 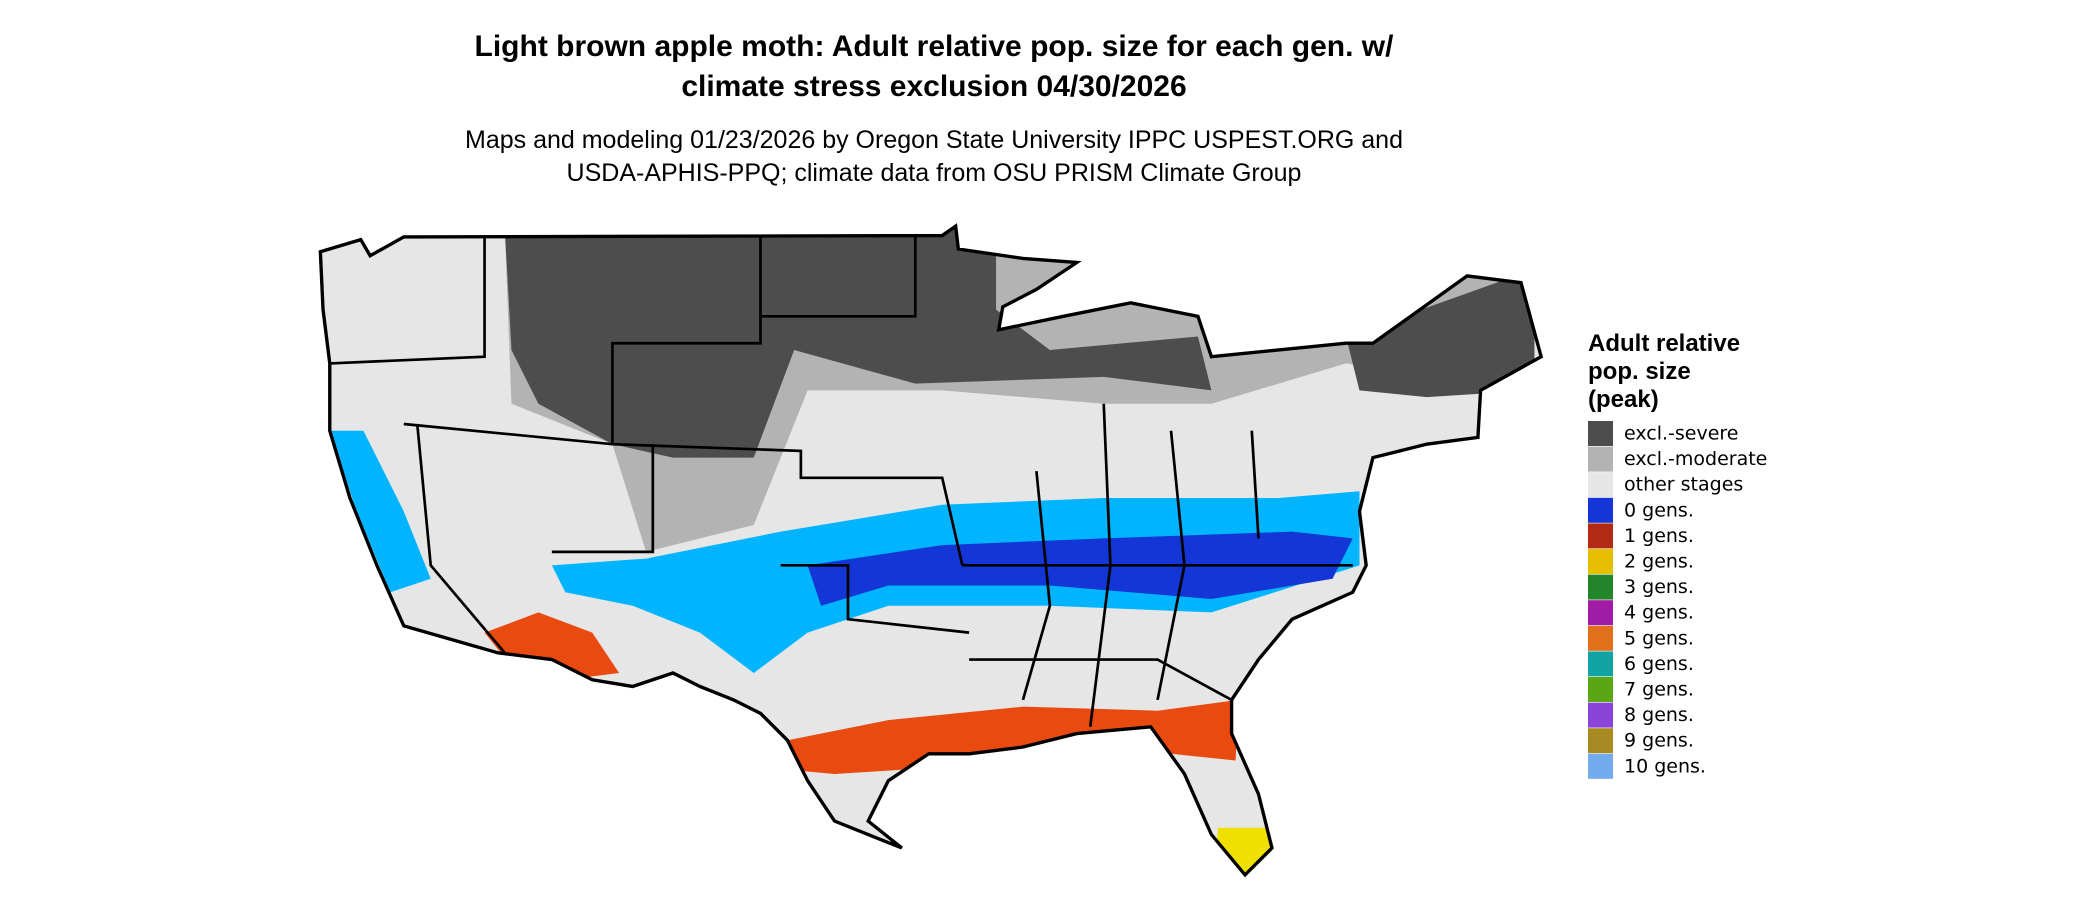 I want to click on legend-label: excl.-severe, so click(x=1681, y=434).